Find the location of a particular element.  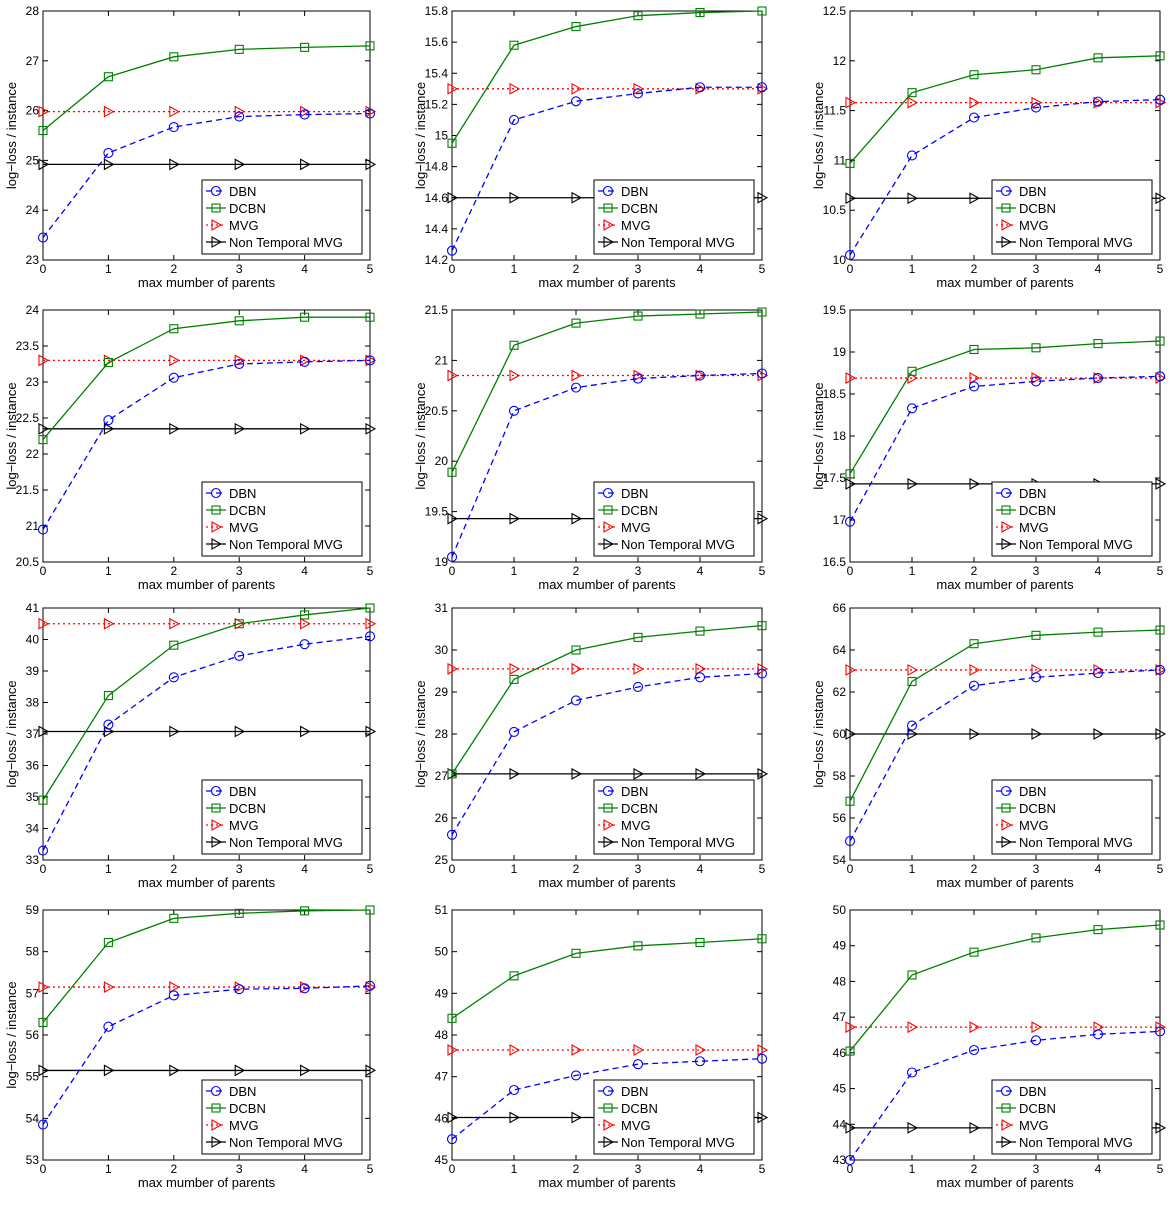

y-tick-label: 17.5 is located at coordinates (835, 478).